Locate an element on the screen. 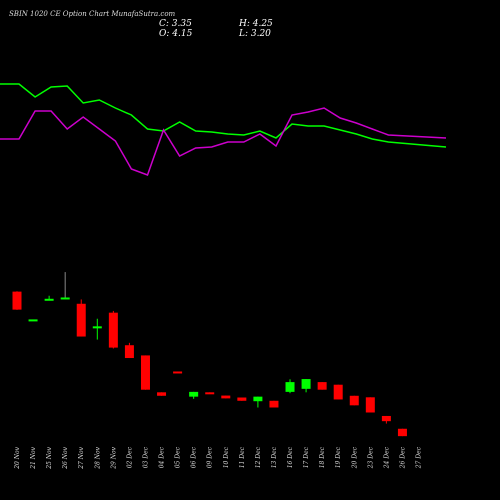 This screenshot has width=500, height=500. x-tick-label: 27 Nov is located at coordinates (81, 457).